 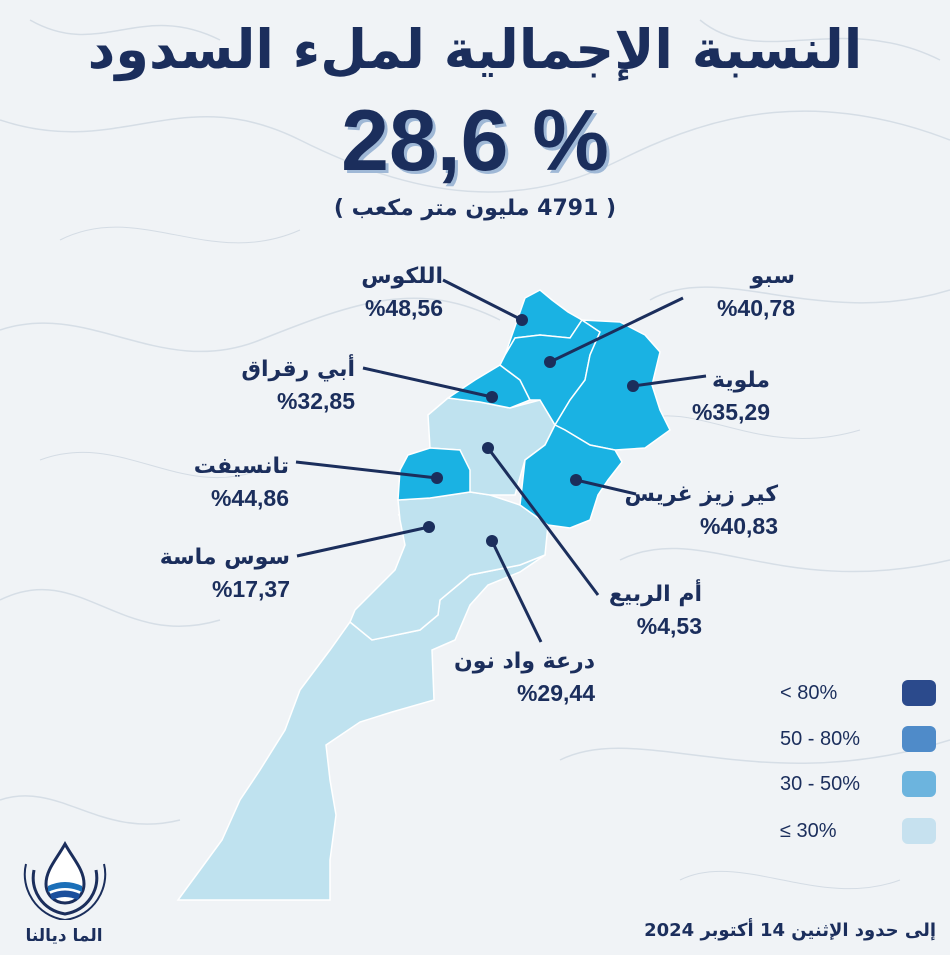 What do you see at coordinates (224, 573) in the screenshot?
I see `basin-label-souss-massa: سوس ماسة %17,37` at bounding box center [224, 573].